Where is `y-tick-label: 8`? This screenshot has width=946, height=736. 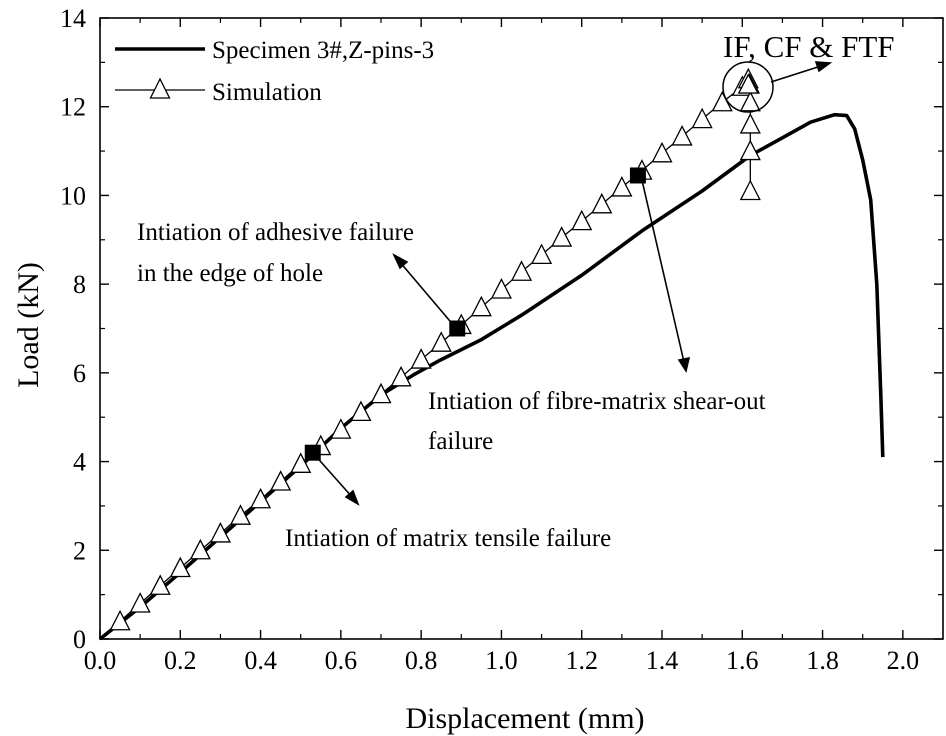 y-tick-label: 8 is located at coordinates (79, 284).